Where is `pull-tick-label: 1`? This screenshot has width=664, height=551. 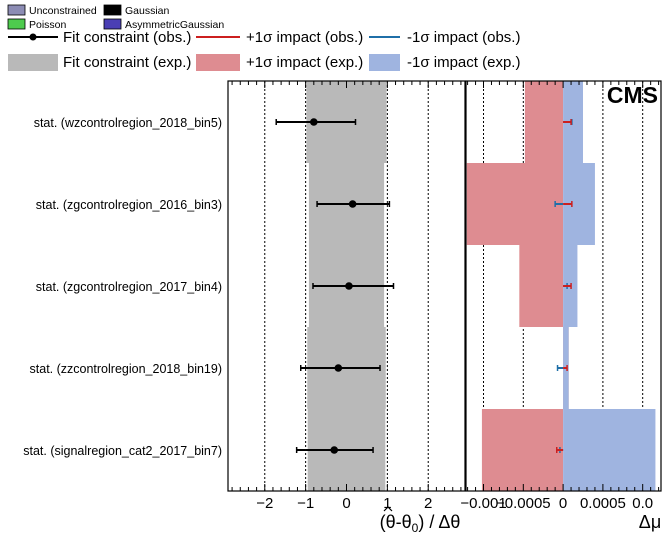 pull-tick-label: 1 is located at coordinates (387, 503).